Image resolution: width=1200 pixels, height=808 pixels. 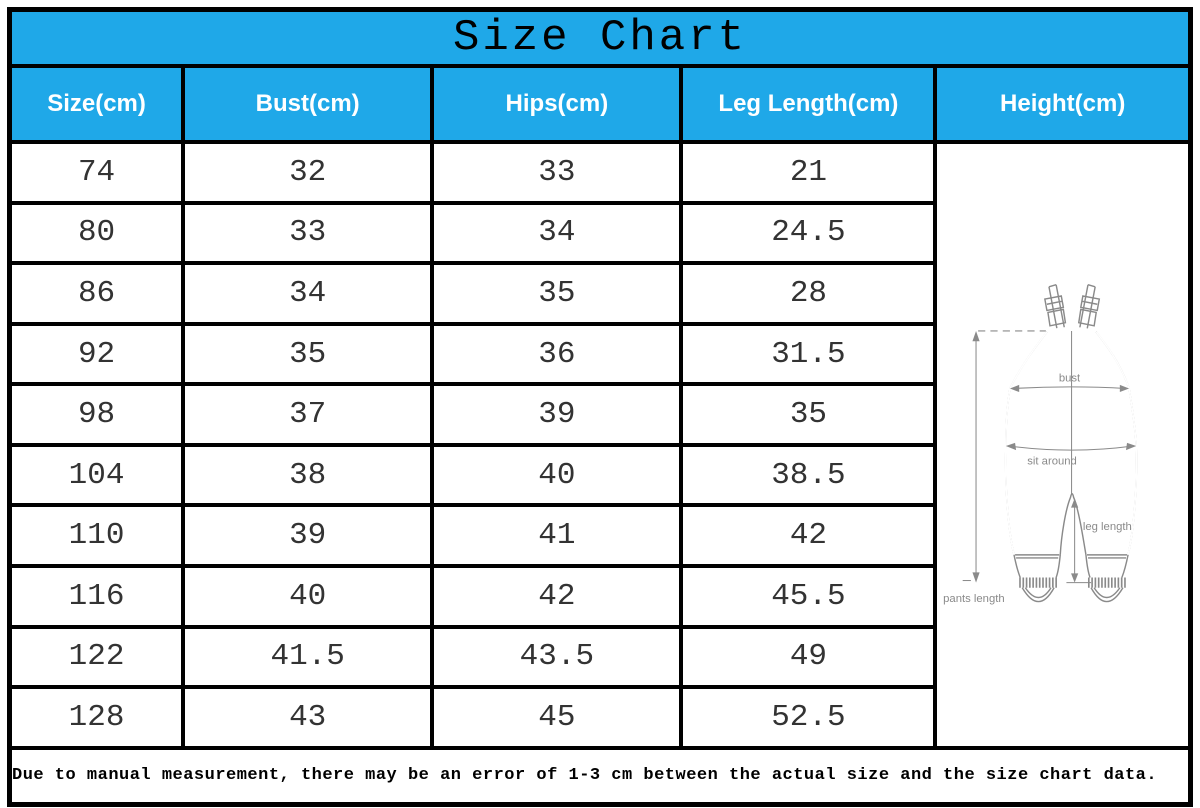 I want to click on cell-hips: 33, so click(x=557, y=172).